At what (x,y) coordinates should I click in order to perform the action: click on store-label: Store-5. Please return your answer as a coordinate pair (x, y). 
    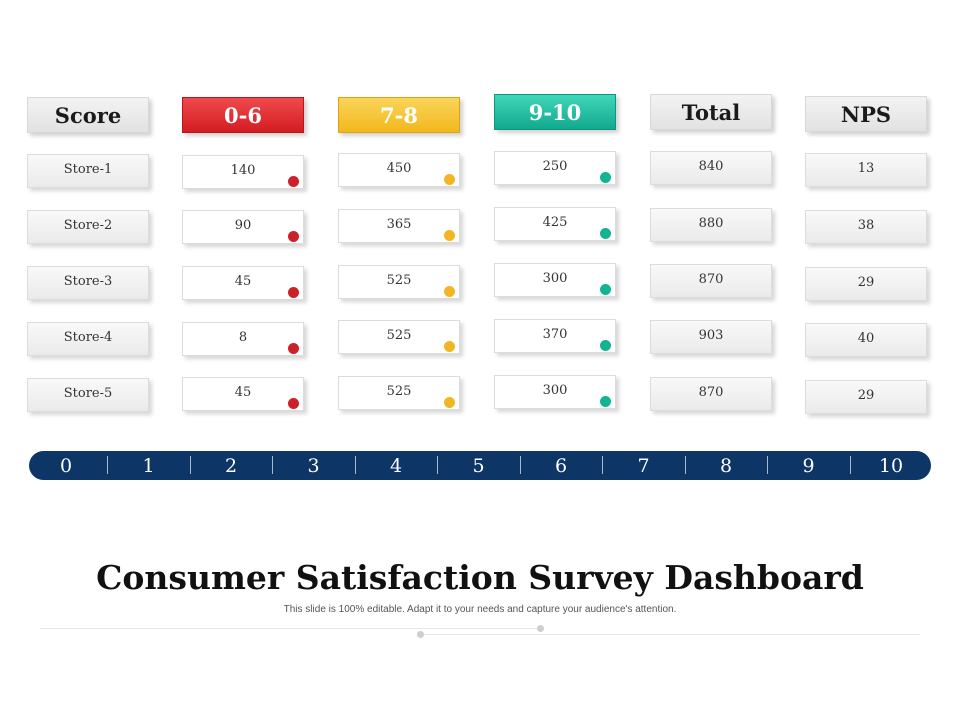
    Looking at the image, I should click on (88, 395).